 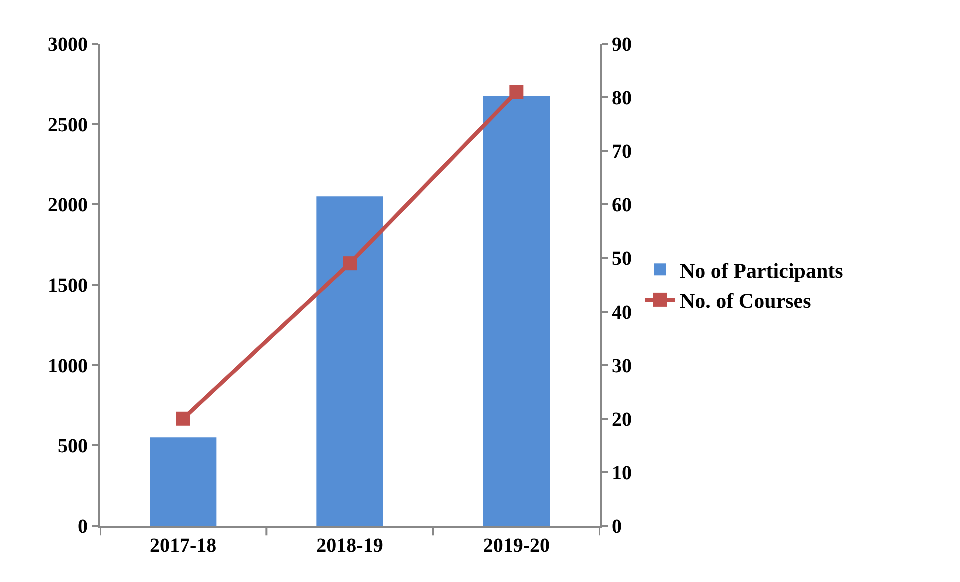 What do you see at coordinates (622, 313) in the screenshot?
I see `y2-tick-label: 40` at bounding box center [622, 313].